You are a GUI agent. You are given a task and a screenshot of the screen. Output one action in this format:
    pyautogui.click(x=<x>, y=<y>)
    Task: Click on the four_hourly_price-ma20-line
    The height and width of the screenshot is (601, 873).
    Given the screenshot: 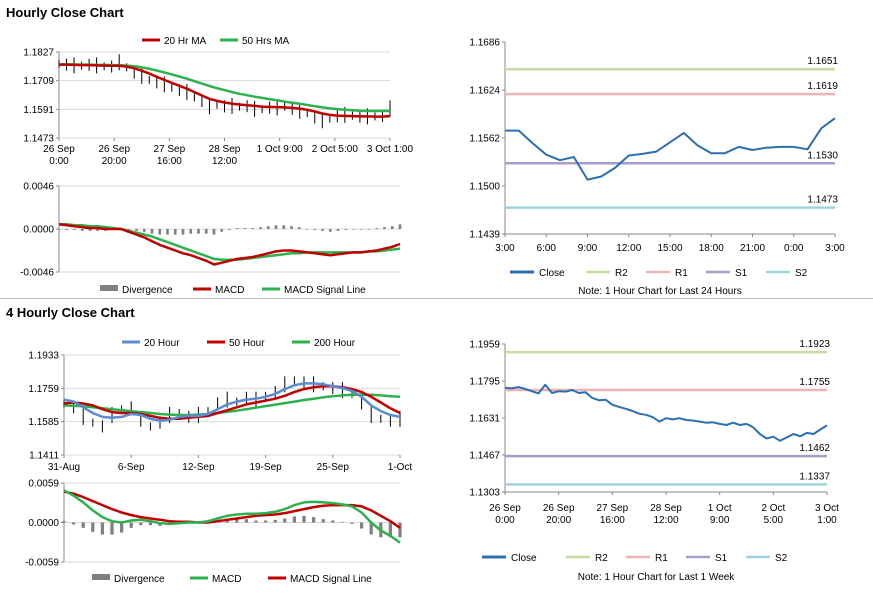 What is the action you would take?
    pyautogui.click(x=232, y=402)
    